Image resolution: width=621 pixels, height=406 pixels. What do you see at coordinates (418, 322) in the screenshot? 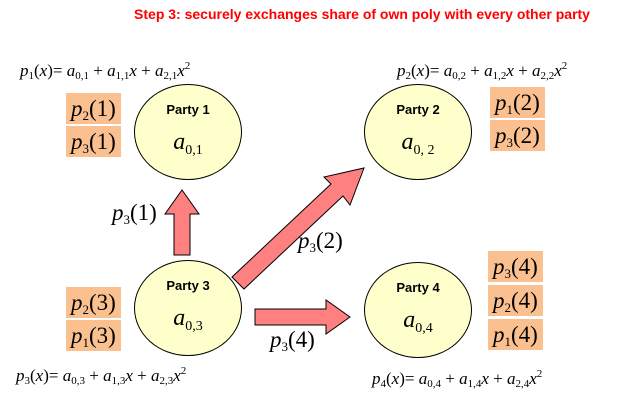
I see `party-4-coefficient: a0,4` at bounding box center [418, 322].